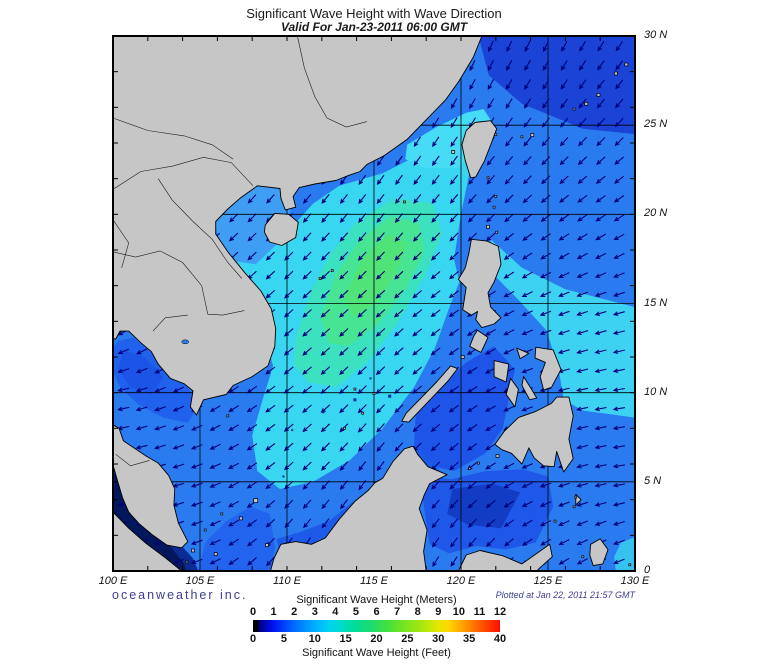  I want to click on lat-label: 10 N, so click(656, 391).